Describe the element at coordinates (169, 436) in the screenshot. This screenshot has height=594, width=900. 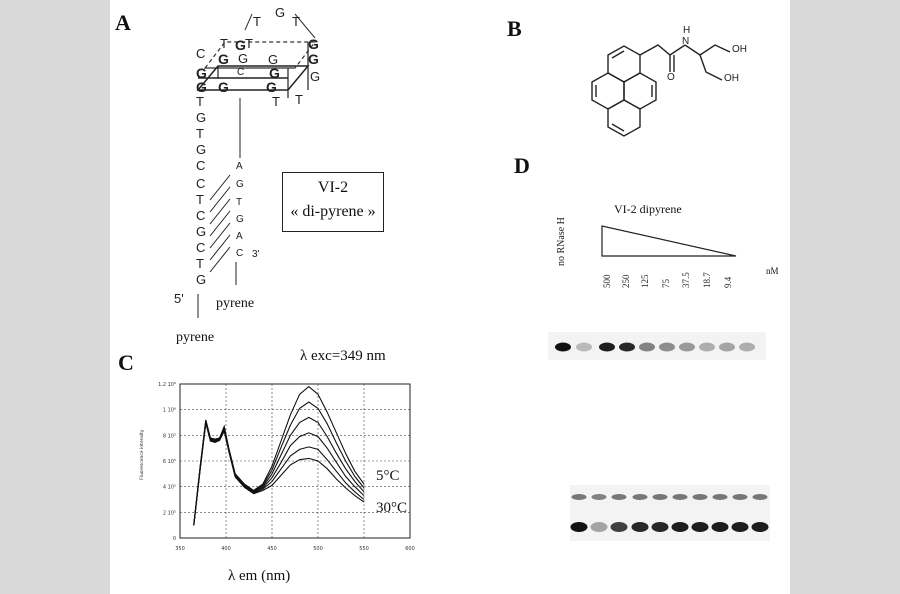
I see `y-tick-label: 8 10⁵` at that location.